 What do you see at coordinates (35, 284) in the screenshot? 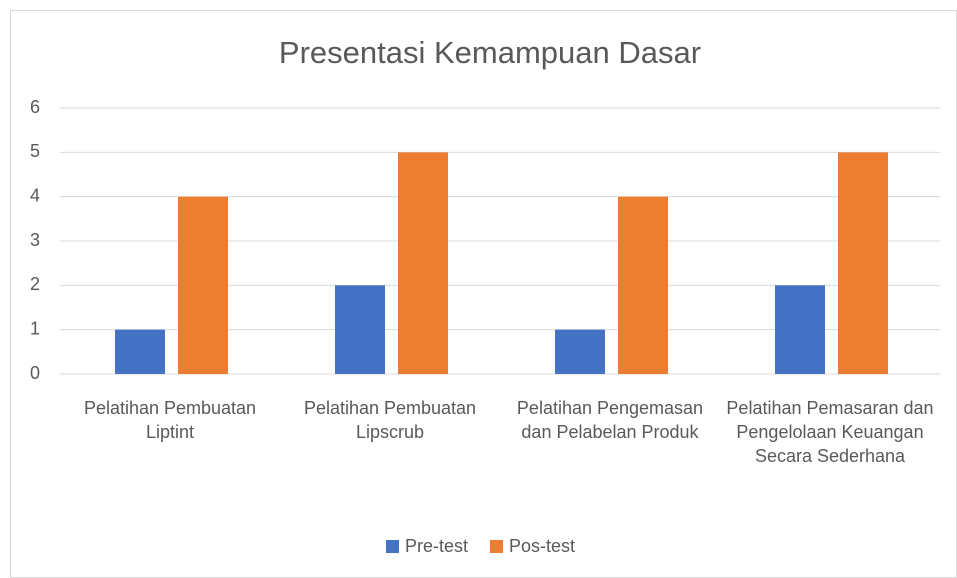
I see `y-tick-label: 2` at bounding box center [35, 284].